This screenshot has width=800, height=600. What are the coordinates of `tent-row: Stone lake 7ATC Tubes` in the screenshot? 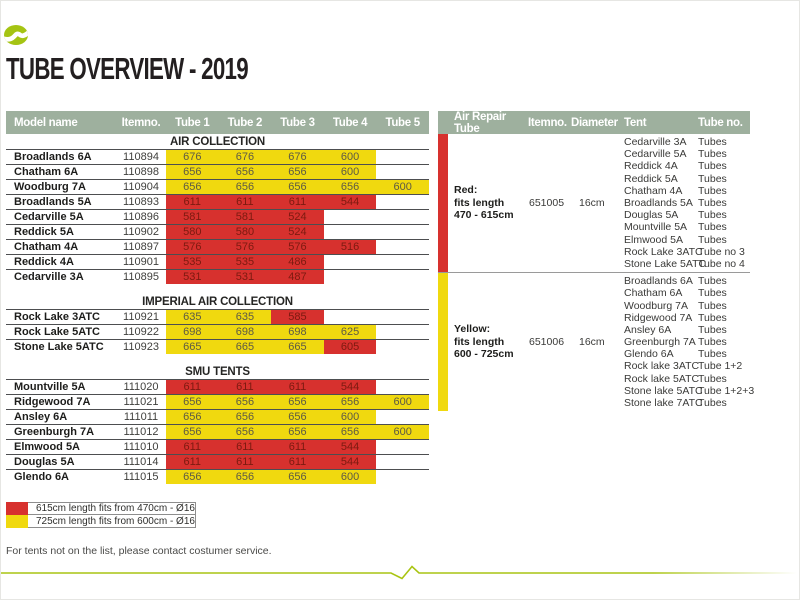 It's located at (686, 403).